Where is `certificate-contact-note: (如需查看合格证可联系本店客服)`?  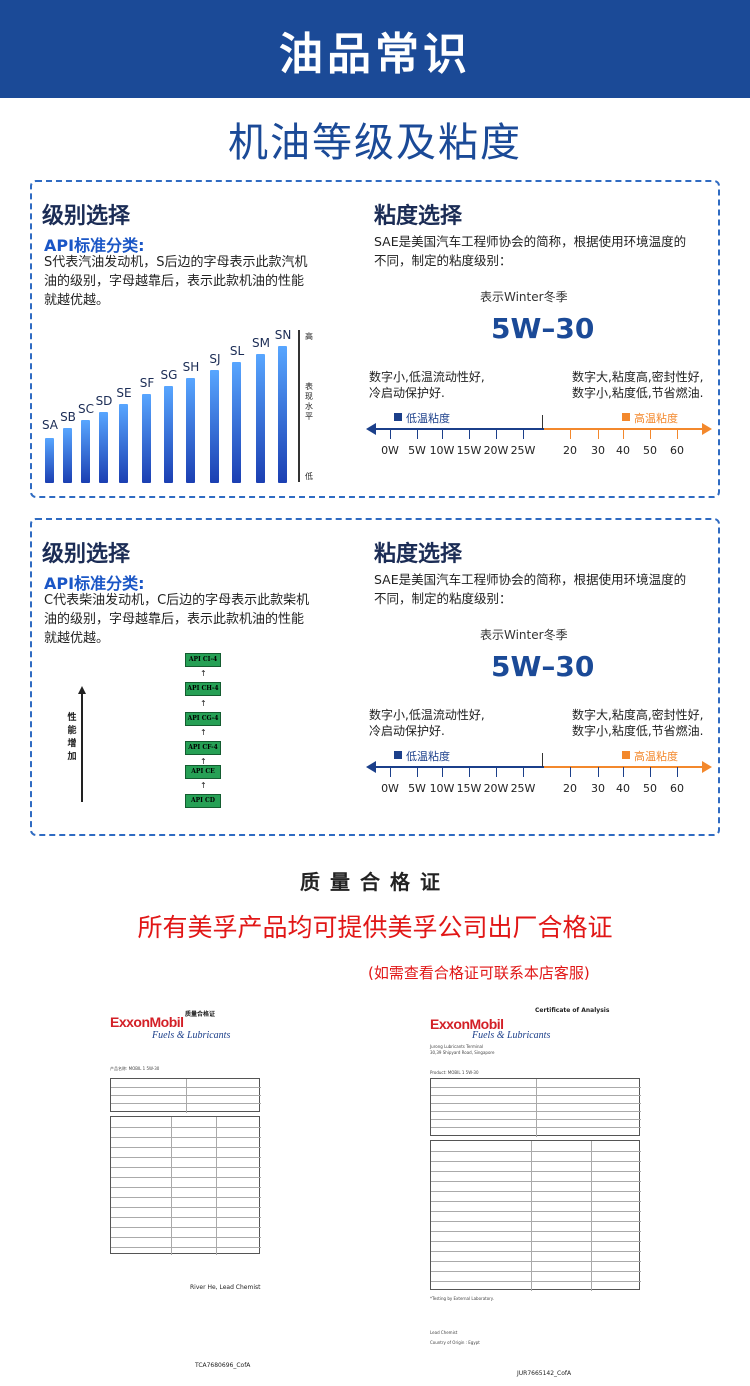 certificate-contact-note: (如需查看合格证可联系本店客服) is located at coordinates (479, 973).